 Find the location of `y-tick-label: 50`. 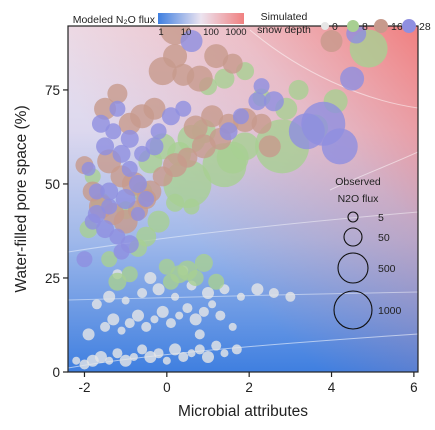

y-tick-label: 50 is located at coordinates (52, 184).